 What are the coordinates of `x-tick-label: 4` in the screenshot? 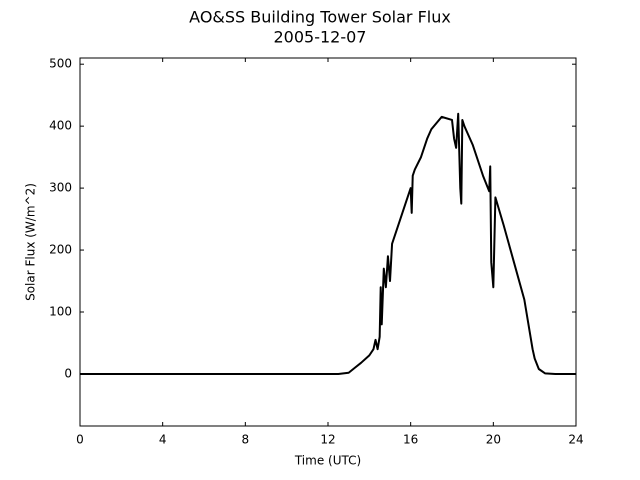 It's located at (163, 440).